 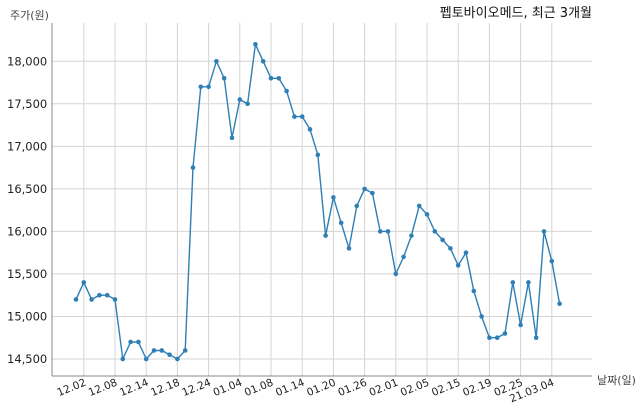 What do you see at coordinates (616, 380) in the screenshot?
I see `x-axis-label: 날짜(일)` at bounding box center [616, 380].